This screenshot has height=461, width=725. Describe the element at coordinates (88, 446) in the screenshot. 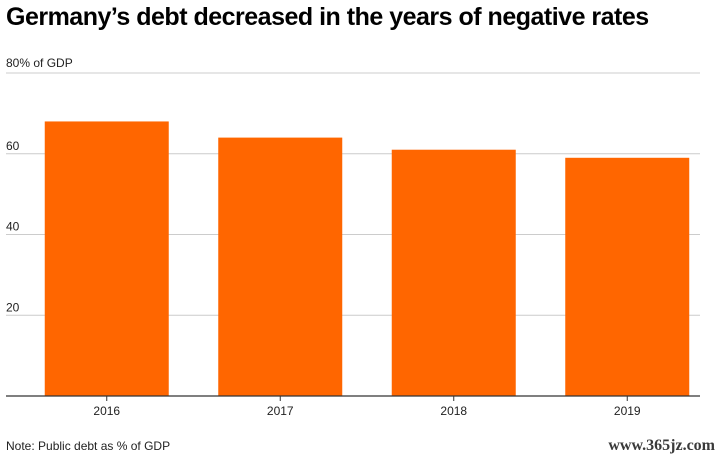

I see `chart-note: Note: Public debt as % of GDP` at that location.